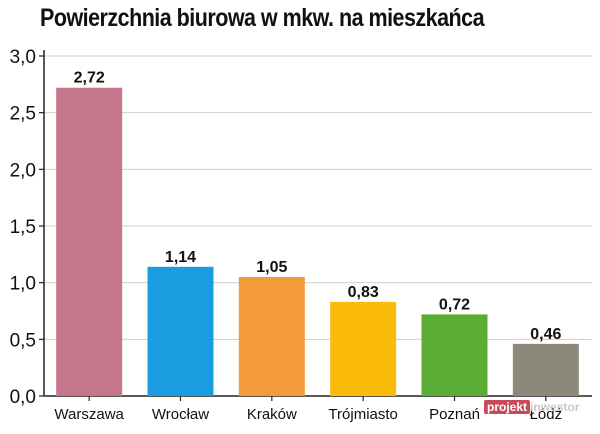  I want to click on watermark-rest: inwestor, so click(555, 407).